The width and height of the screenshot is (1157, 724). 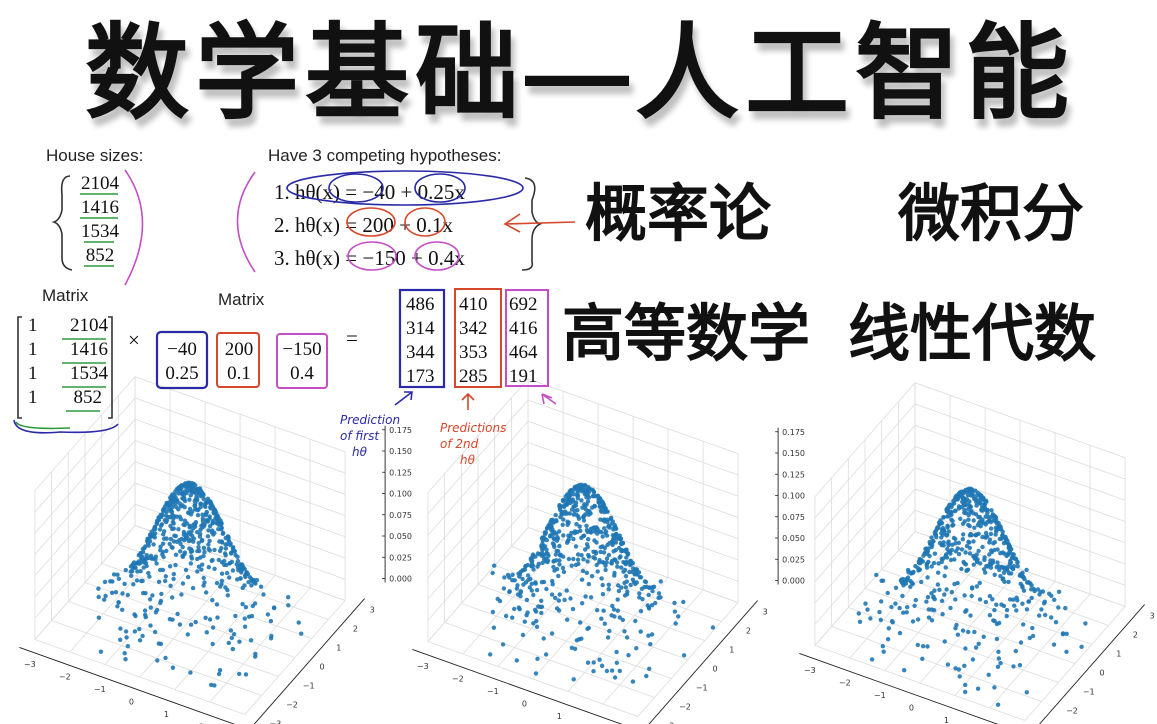 I want to click on x-tick-label: −2, so click(x=458, y=679).